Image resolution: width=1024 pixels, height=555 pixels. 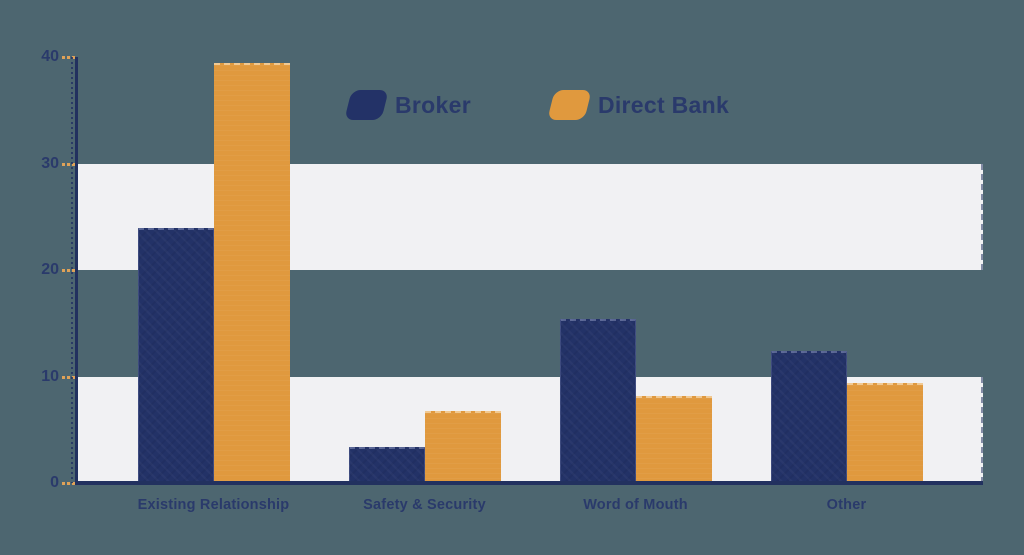 I want to click on x-category-label-word-of-mouth: Word of Mouth, so click(x=635, y=505).